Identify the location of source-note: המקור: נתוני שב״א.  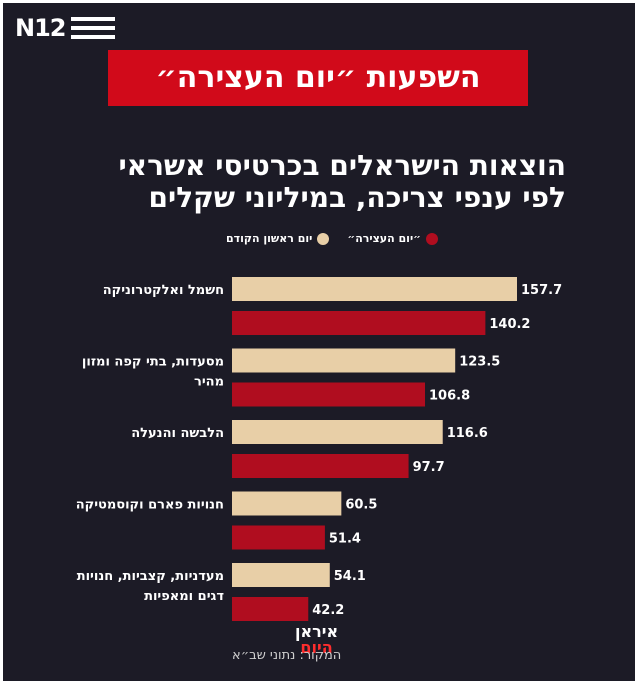
(287, 655).